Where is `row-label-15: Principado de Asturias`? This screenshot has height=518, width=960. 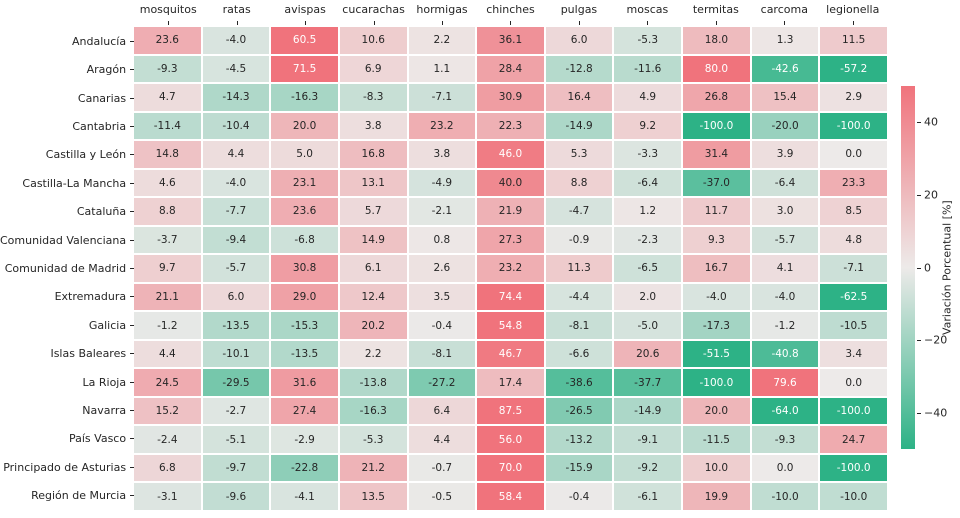
row-label-15: Principado de Asturias is located at coordinates (67, 467).